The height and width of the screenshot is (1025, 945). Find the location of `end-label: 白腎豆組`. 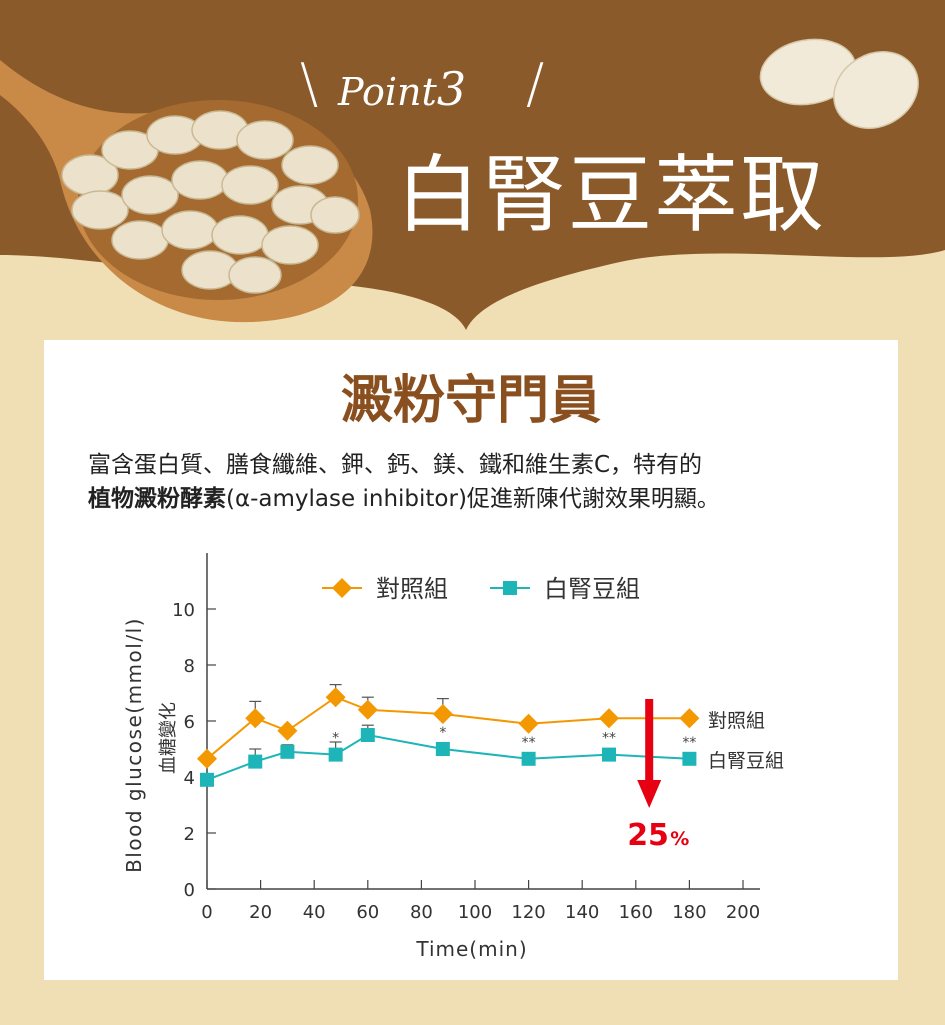

end-label: 白腎豆組 is located at coordinates (746, 761).